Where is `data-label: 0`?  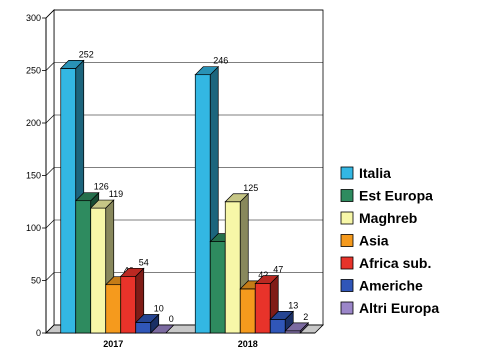 data-label: 0 is located at coordinates (171, 319).